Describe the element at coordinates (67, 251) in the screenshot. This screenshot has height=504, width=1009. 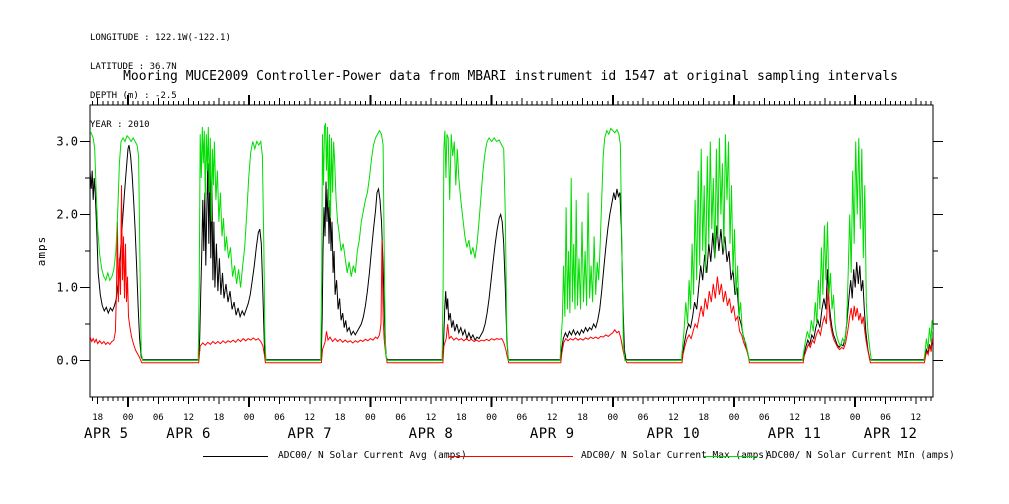
I see `y-axis-labels: 0.0 1.0 2.0 3.0` at that location.